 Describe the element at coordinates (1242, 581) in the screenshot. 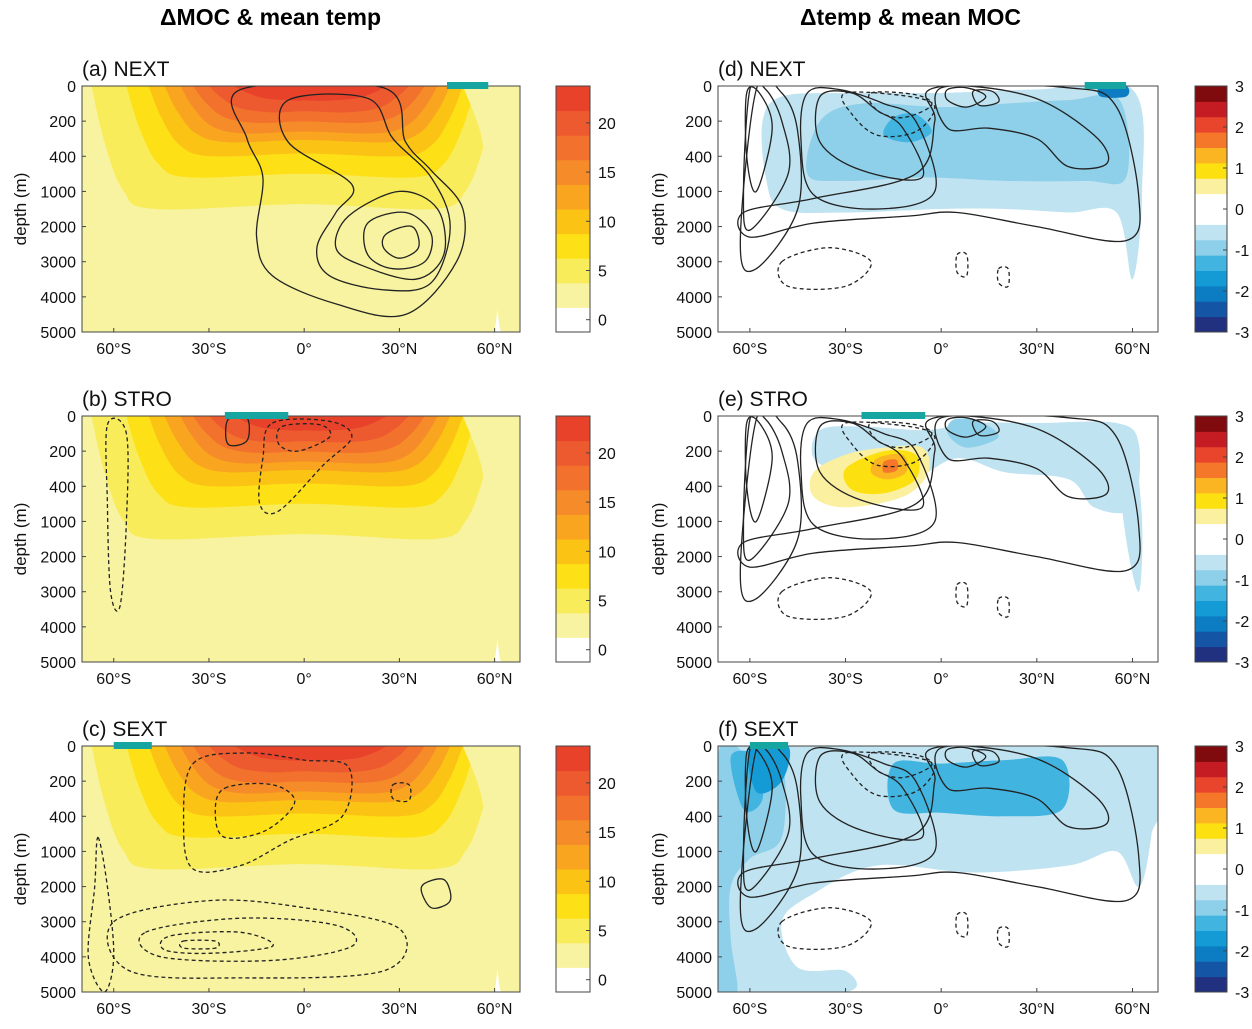

I see `colorbar-tick-label: -1` at that location.